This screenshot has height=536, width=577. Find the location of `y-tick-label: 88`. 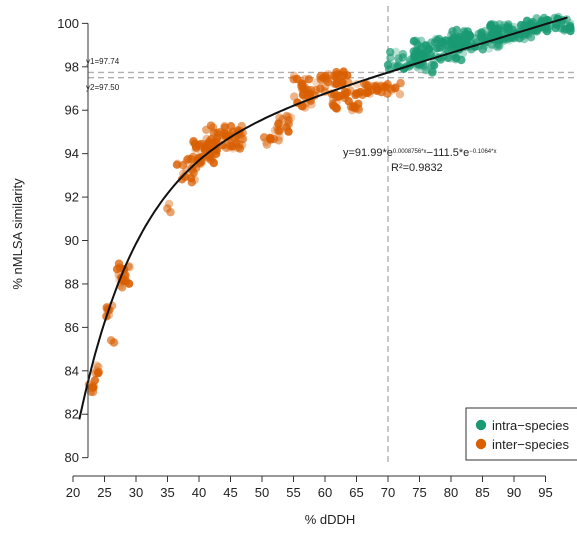

y-tick-label: 88 is located at coordinates (72, 283).